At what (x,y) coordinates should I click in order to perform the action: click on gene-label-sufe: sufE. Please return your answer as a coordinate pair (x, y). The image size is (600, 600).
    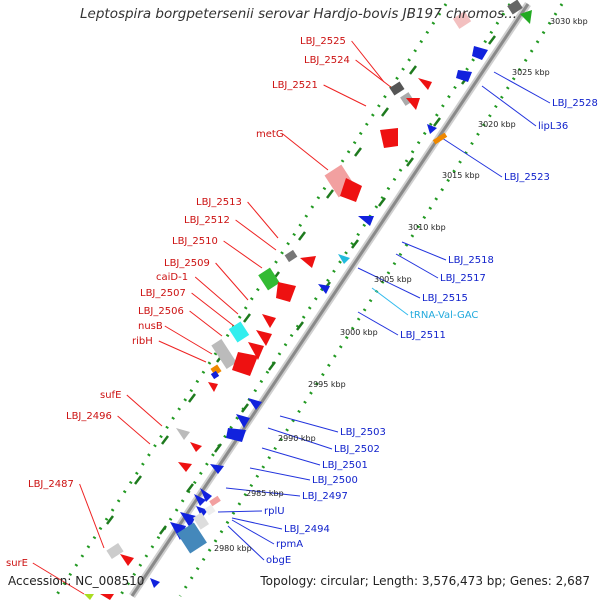
    Looking at the image, I should click on (110, 395).